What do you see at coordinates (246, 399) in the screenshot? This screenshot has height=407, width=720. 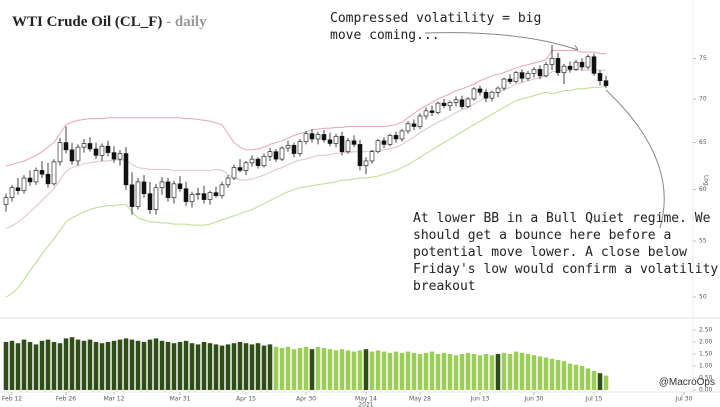 I see `x-tick-label: Apr 15` at bounding box center [246, 399].